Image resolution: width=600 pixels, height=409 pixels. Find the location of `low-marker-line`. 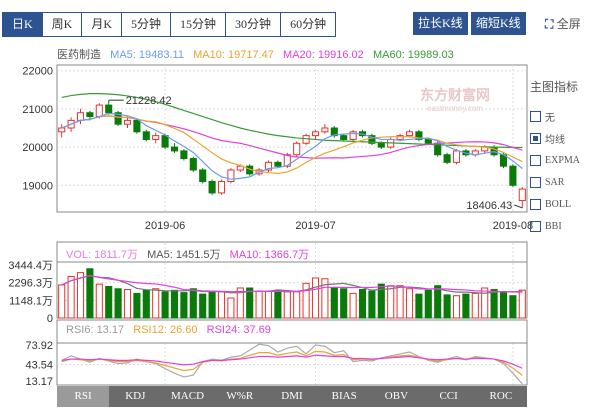

low-marker-line is located at coordinates (518, 206).